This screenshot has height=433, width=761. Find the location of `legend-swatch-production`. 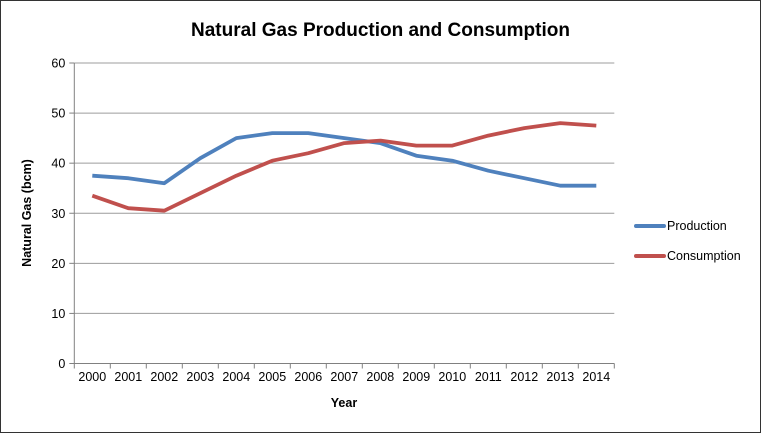

legend-swatch-production is located at coordinates (650, 226).